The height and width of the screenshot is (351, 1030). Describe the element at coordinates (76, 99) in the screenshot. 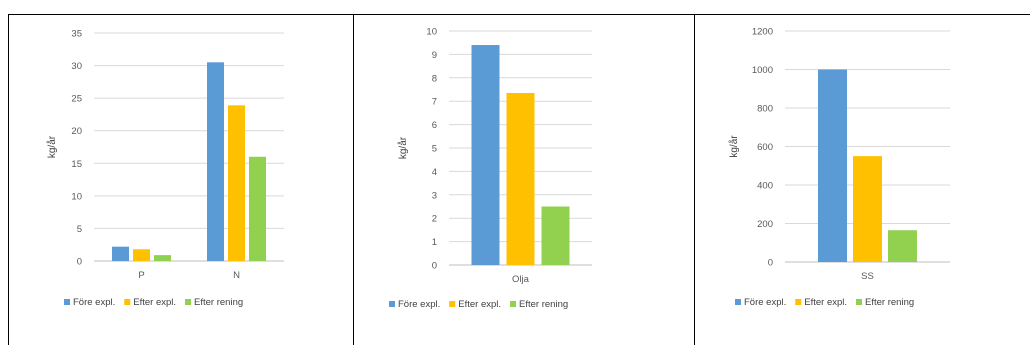

I see `y-tick-label: 25` at that location.